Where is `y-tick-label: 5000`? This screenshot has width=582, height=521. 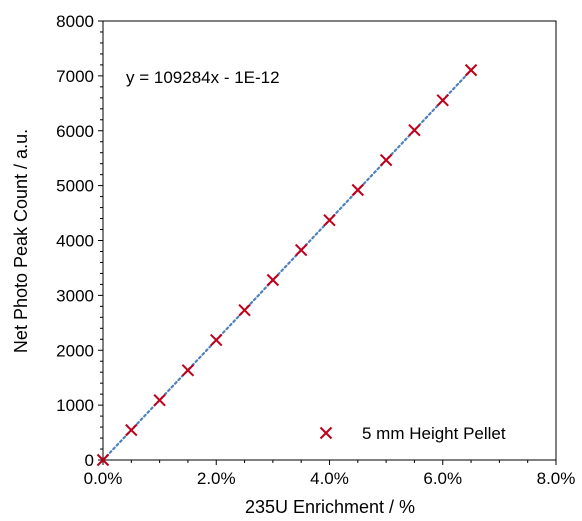
y-tick-label: 5000 is located at coordinates (75, 186).